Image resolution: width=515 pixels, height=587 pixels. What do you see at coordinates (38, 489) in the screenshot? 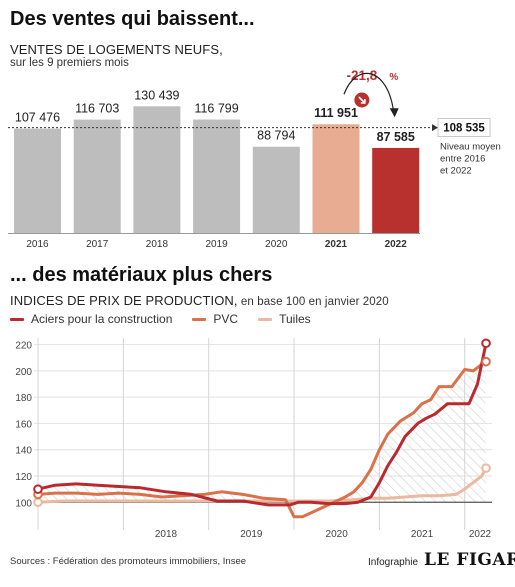
I see `series-start-marker-acier` at bounding box center [38, 489].